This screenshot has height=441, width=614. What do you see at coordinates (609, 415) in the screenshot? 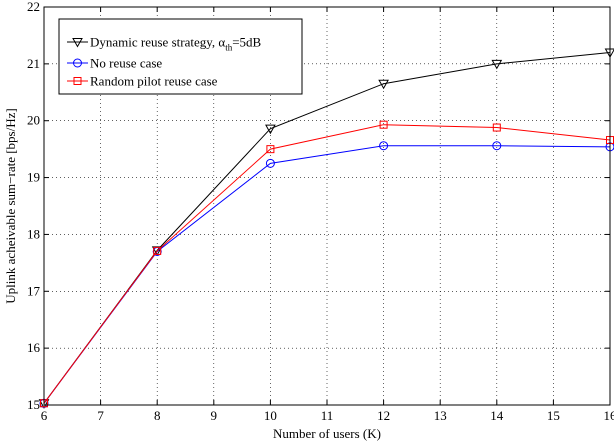
I see `x-tick-label: 16` at bounding box center [609, 415].